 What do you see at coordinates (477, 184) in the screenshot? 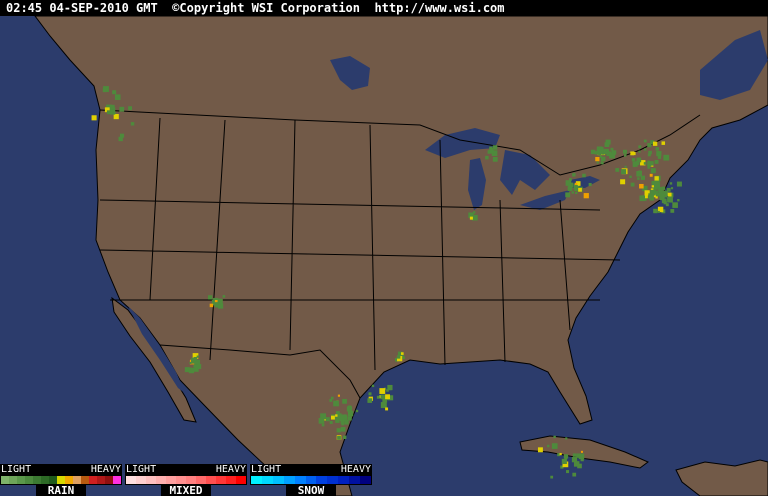
I see `lake-michigan` at bounding box center [477, 184].